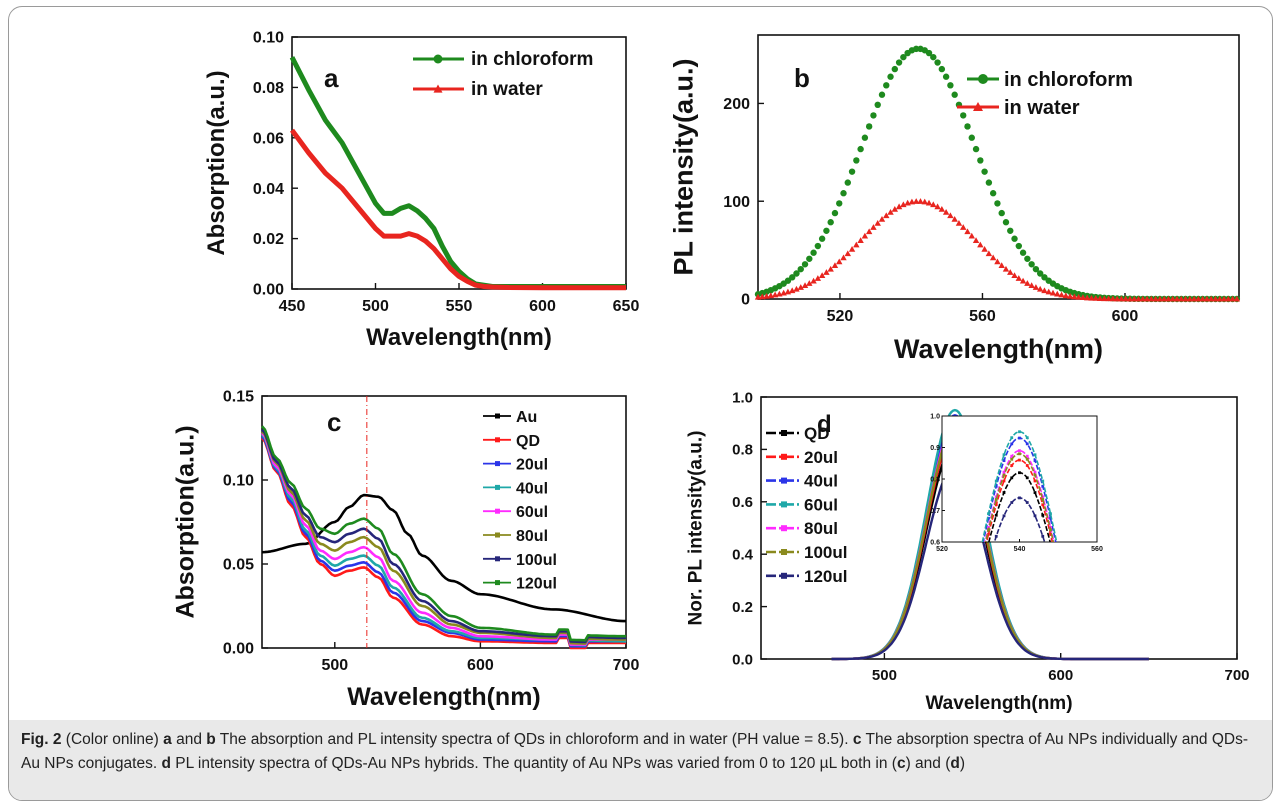  I want to click on x-tick-label: 650, so click(626, 306).